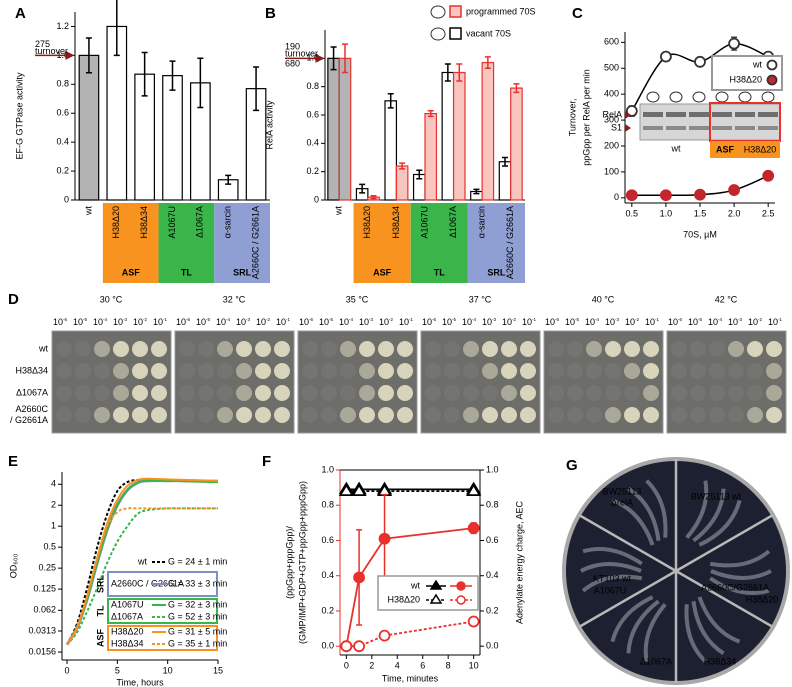 The height and width of the screenshot is (687, 792). Describe the element at coordinates (31, 409) in the screenshot. I see `strain-label: A2660C` at that location.